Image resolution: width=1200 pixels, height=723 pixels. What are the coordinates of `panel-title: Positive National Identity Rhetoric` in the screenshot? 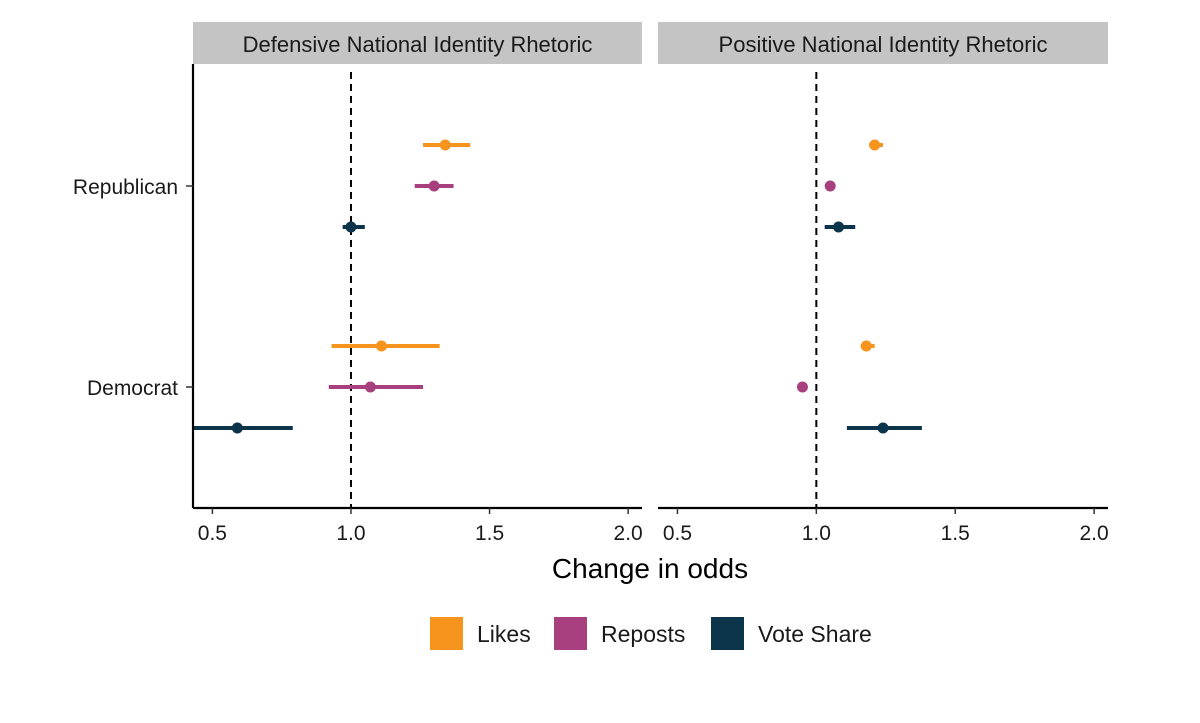 It's located at (883, 44).